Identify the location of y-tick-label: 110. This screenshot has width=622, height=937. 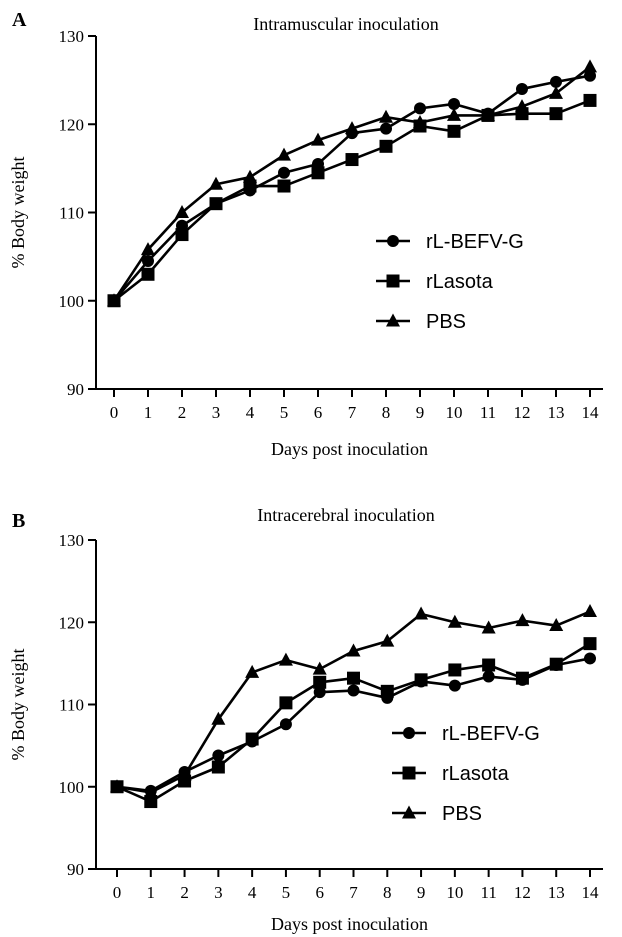
(71, 705).